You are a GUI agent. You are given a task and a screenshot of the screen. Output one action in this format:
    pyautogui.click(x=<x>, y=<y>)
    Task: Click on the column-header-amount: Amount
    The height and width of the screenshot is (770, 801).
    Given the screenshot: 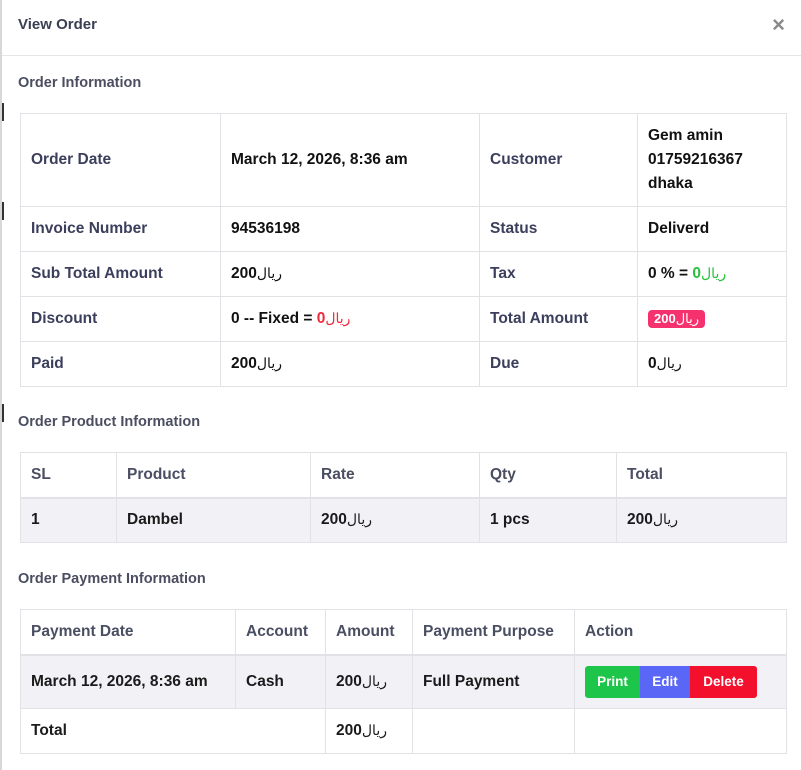 What is the action you would take?
    pyautogui.click(x=369, y=632)
    